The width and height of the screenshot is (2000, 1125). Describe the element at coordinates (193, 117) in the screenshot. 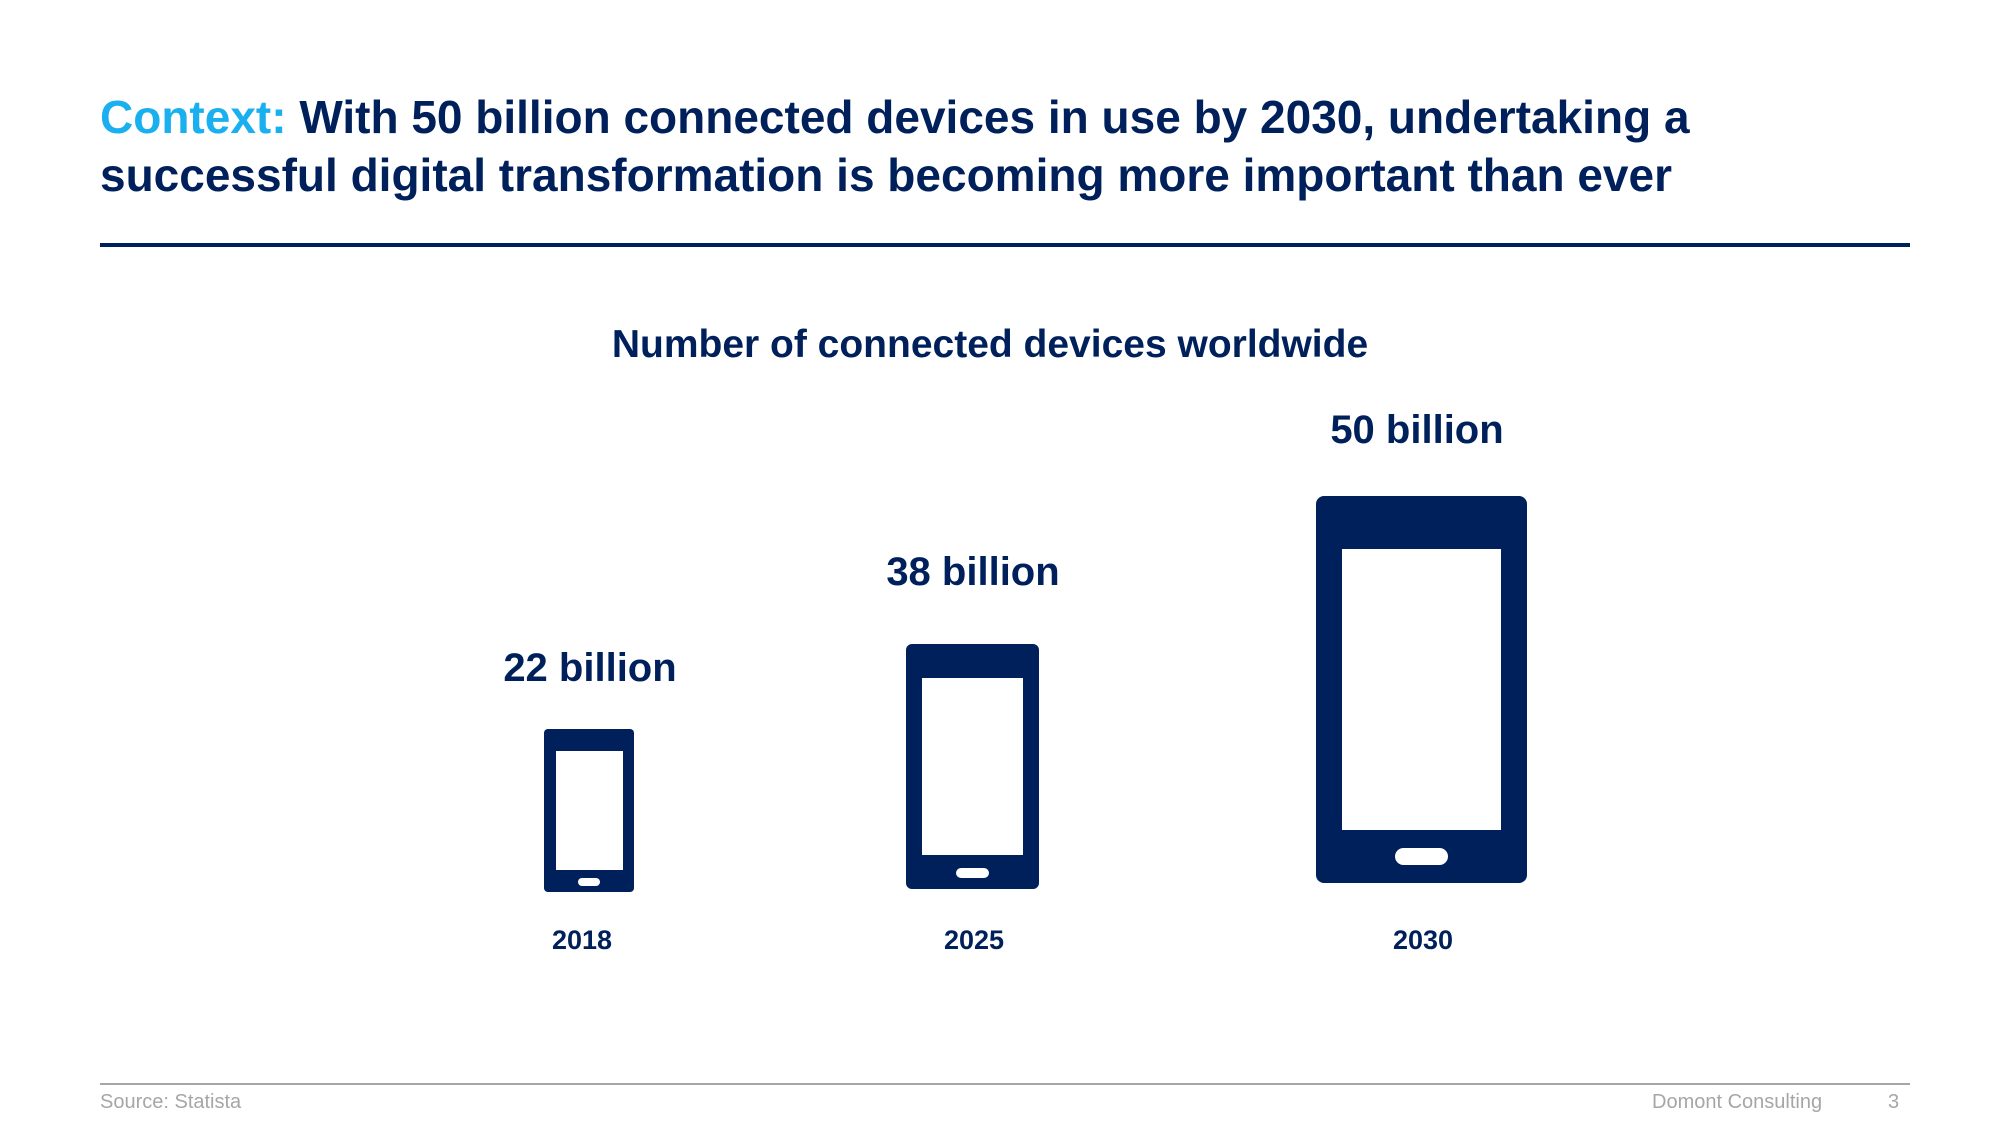

I see `title-accent-label: Context:` at that location.